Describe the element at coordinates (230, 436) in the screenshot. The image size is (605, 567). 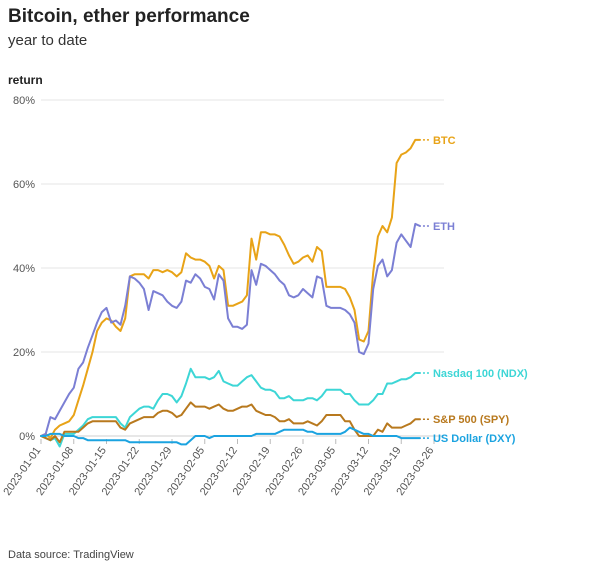
I see `series-line-us-dollar-dxy` at that location.